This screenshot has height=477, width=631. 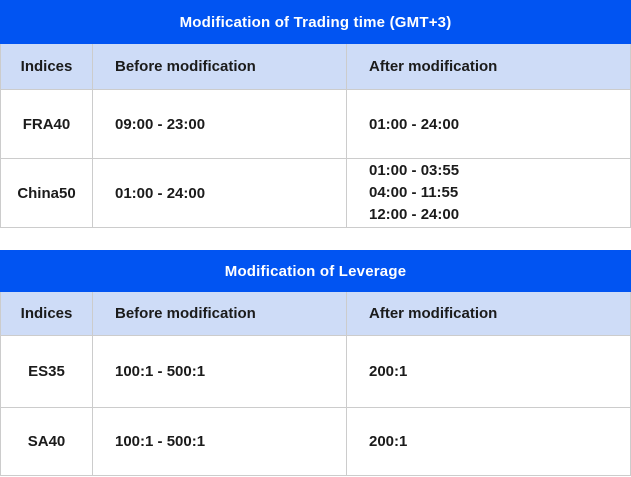 What do you see at coordinates (414, 170) in the screenshot?
I see `after-line: 01:00 - 03:55` at bounding box center [414, 170].